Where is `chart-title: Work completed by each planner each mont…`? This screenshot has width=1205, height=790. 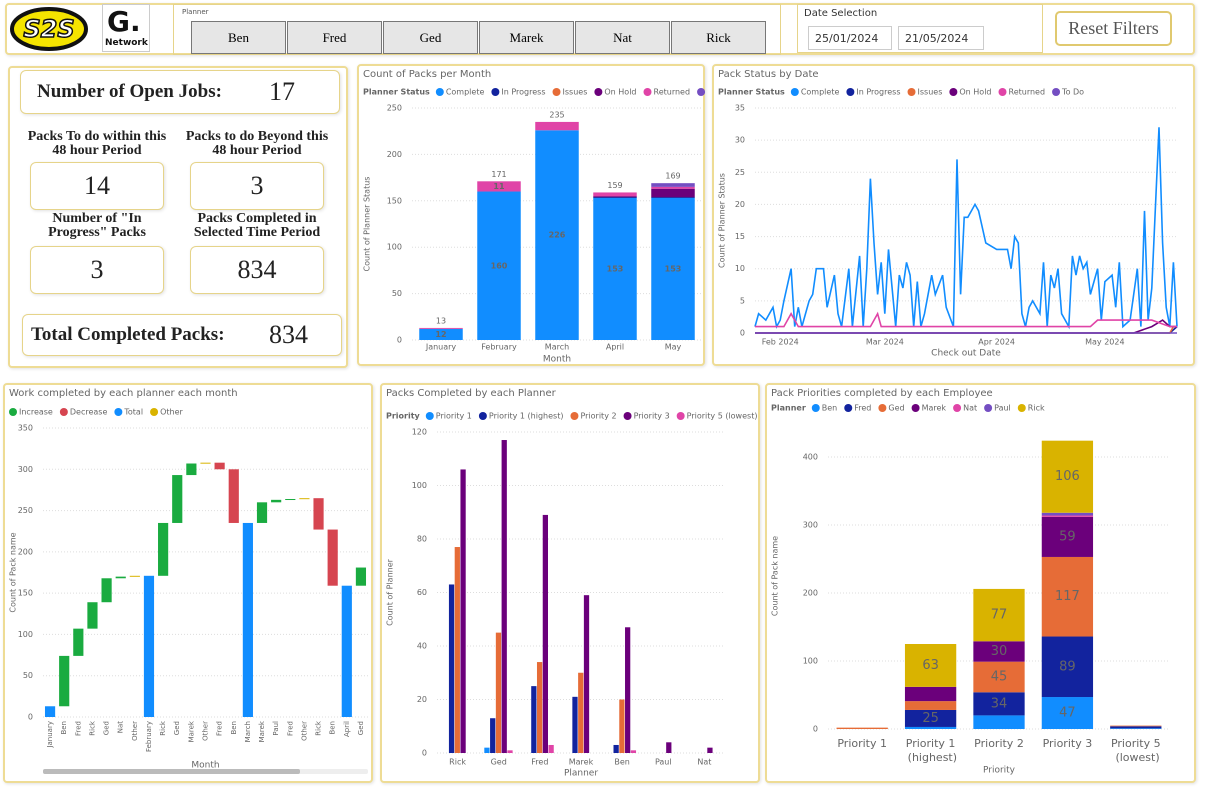 chart-title: Work completed by each planner each mont… is located at coordinates (123, 393).